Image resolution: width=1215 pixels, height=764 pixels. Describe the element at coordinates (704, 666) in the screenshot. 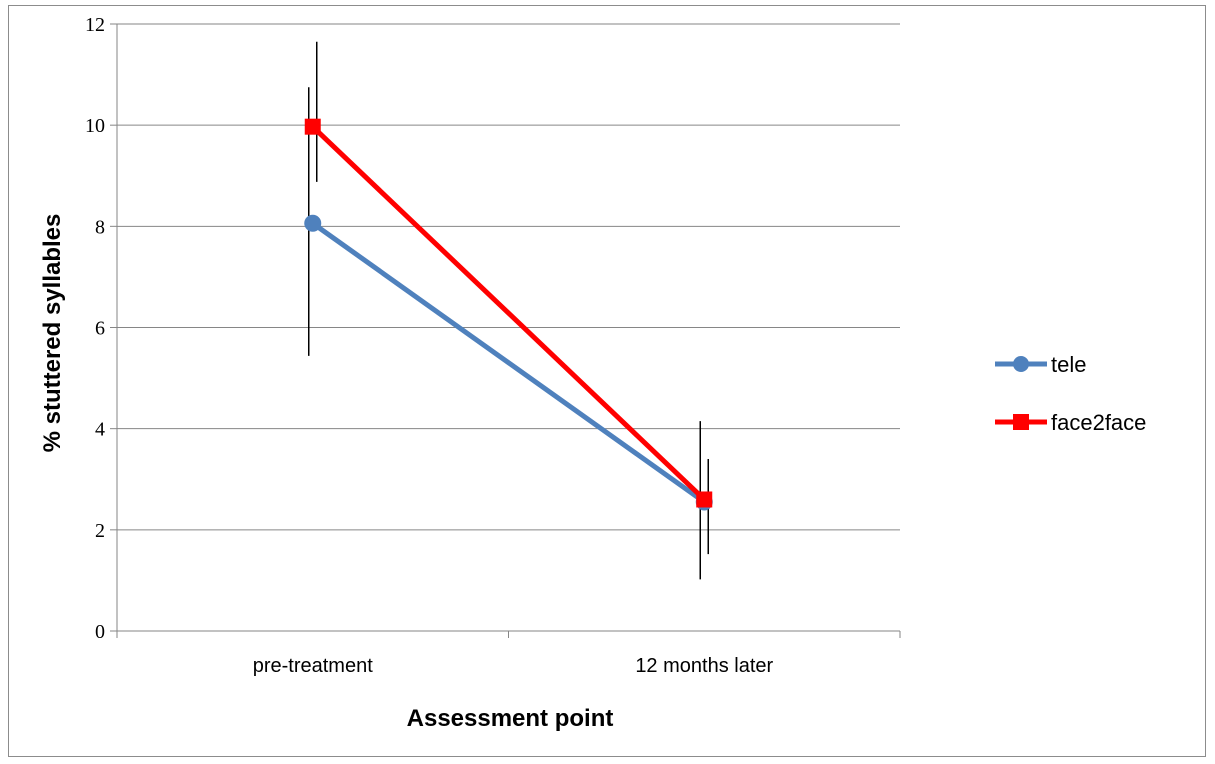

I see `x-tick-label: 12 months later` at that location.